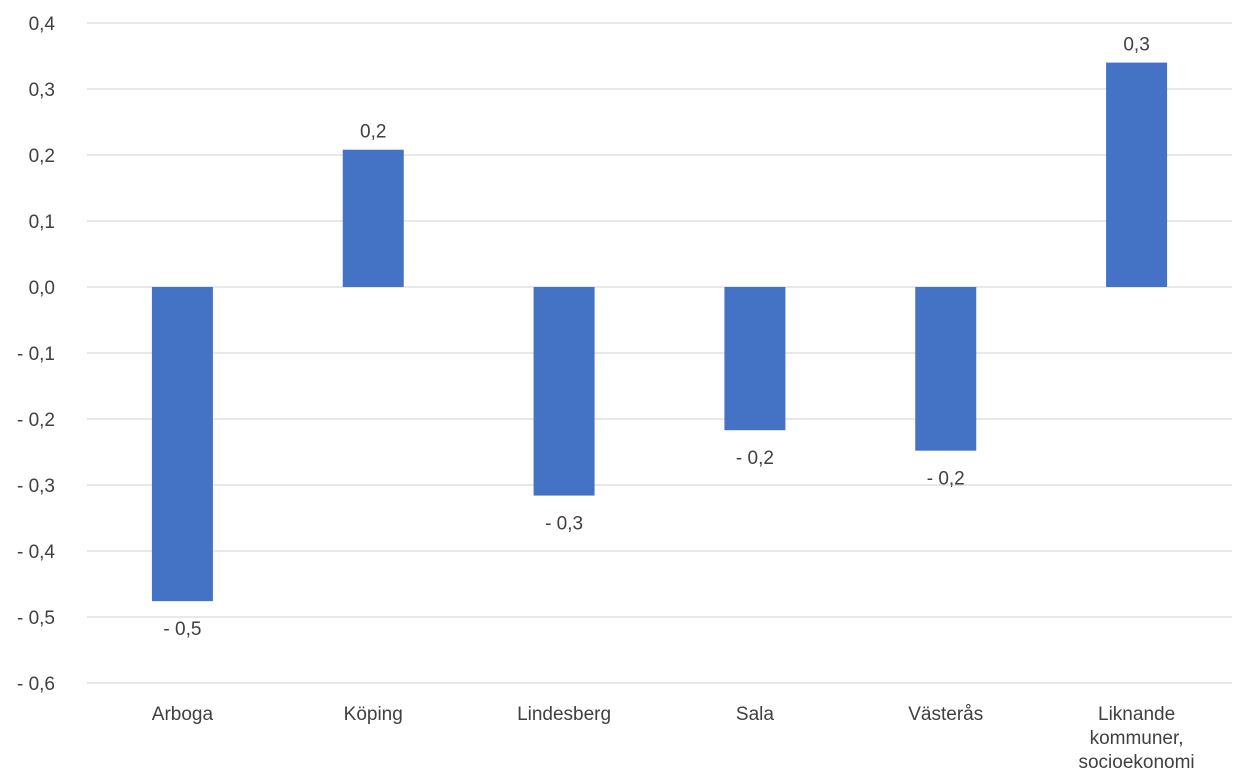  I want to click on data-label: - 0,5, so click(182, 629).